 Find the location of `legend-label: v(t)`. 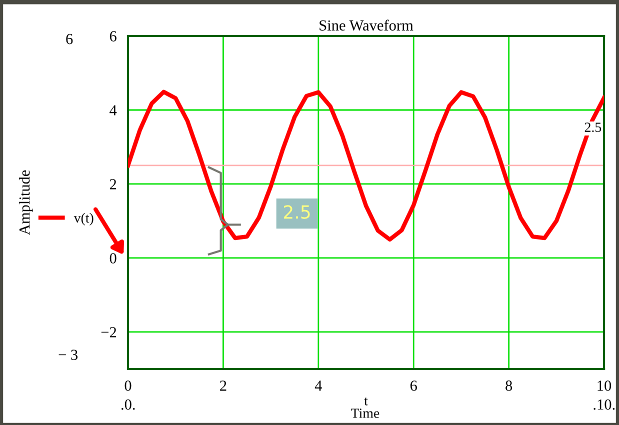

legend-label: v(t) is located at coordinates (84, 219).